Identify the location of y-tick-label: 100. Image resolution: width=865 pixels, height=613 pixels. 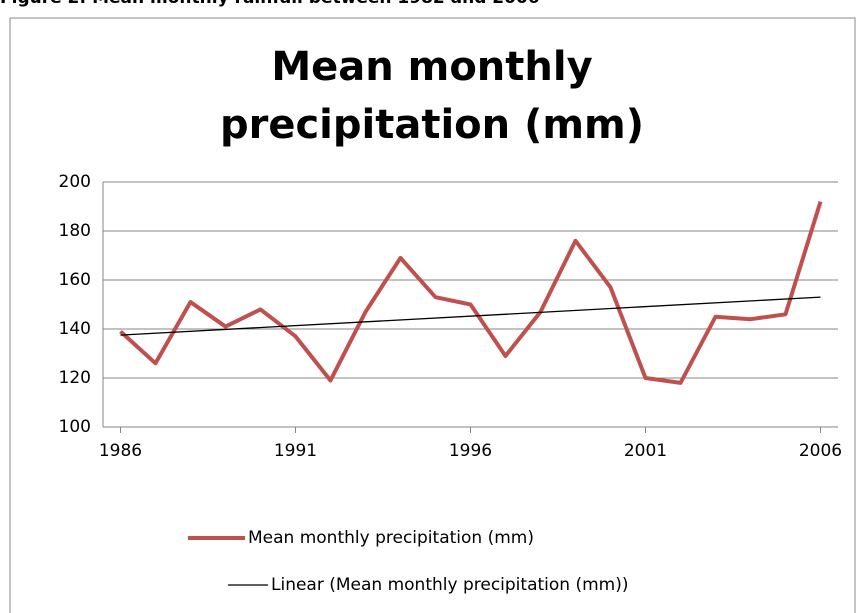
(75, 427).